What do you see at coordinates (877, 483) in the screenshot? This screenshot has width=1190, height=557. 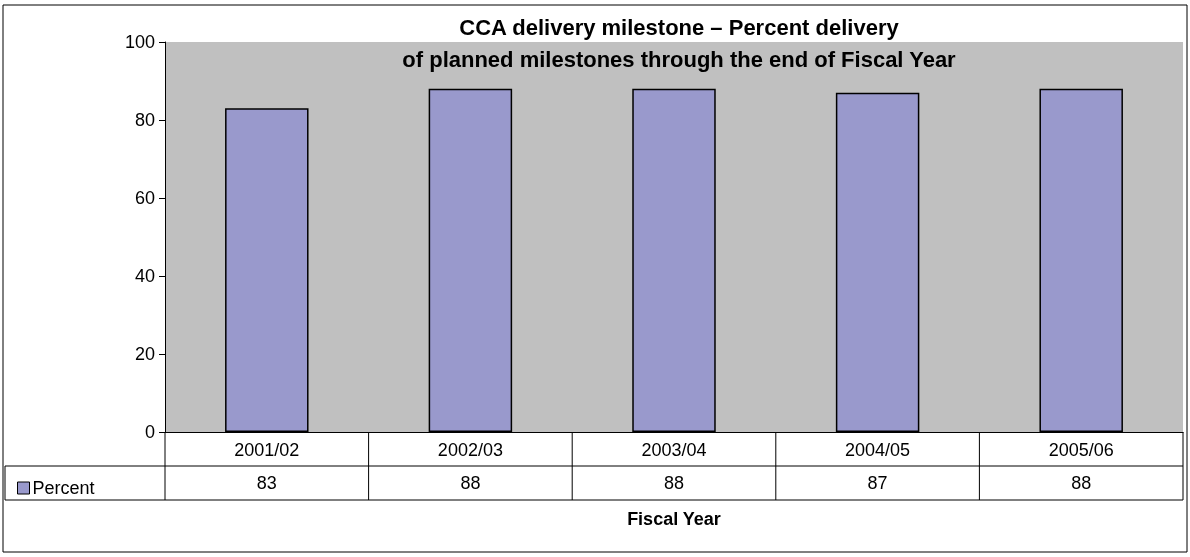 I see `data-label: 87` at bounding box center [877, 483].